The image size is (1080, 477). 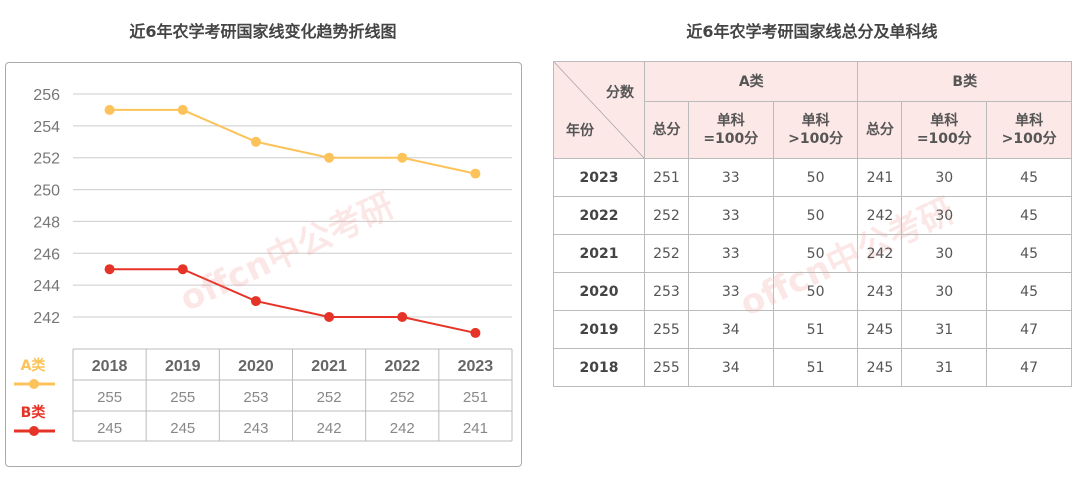 I want to click on year-cell: 2020, so click(x=599, y=291).